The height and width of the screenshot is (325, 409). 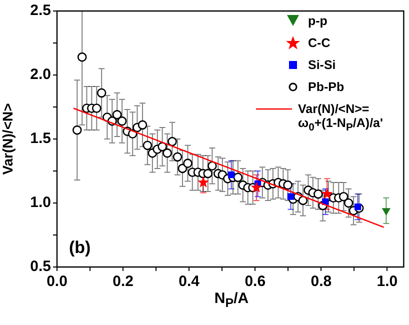 I want to click on y-tick-label: 1.0, so click(x=40, y=203).